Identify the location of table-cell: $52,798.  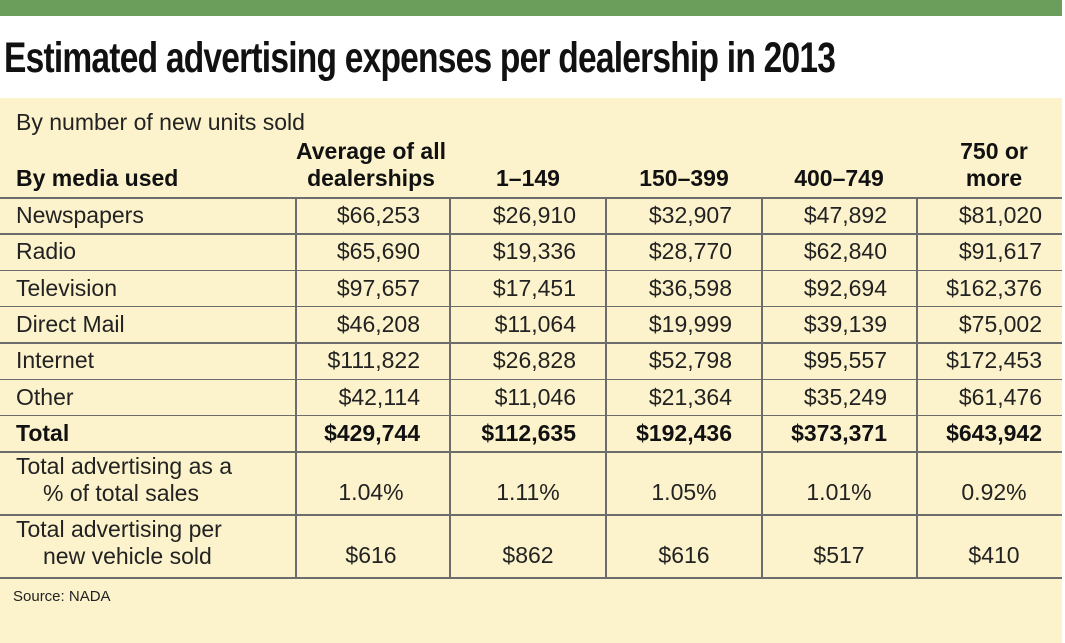
(690, 360).